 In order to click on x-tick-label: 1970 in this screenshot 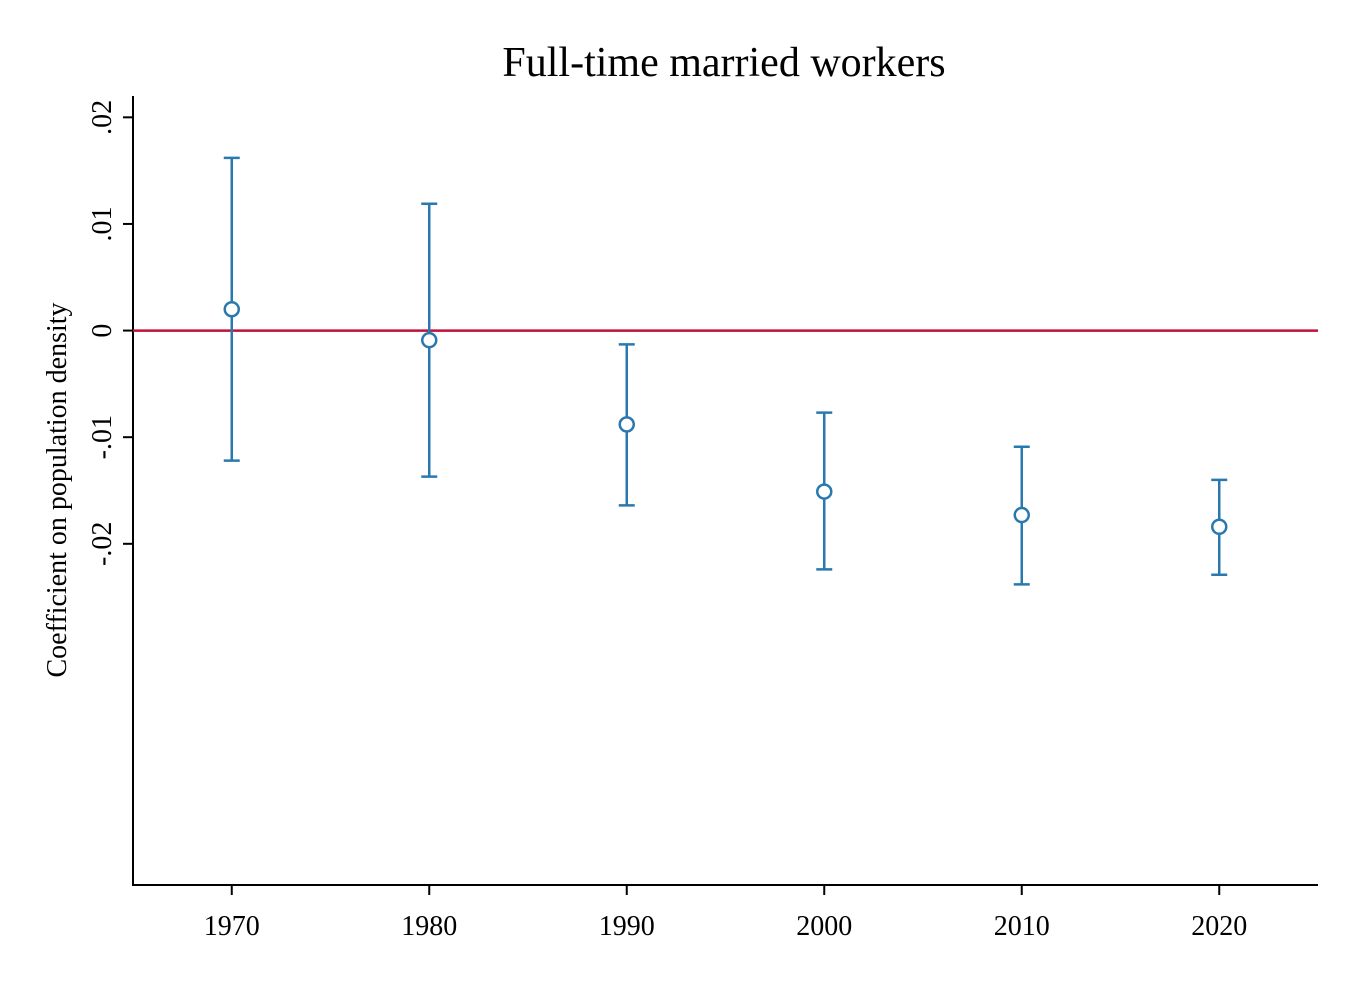, I will do `click(232, 926)`.